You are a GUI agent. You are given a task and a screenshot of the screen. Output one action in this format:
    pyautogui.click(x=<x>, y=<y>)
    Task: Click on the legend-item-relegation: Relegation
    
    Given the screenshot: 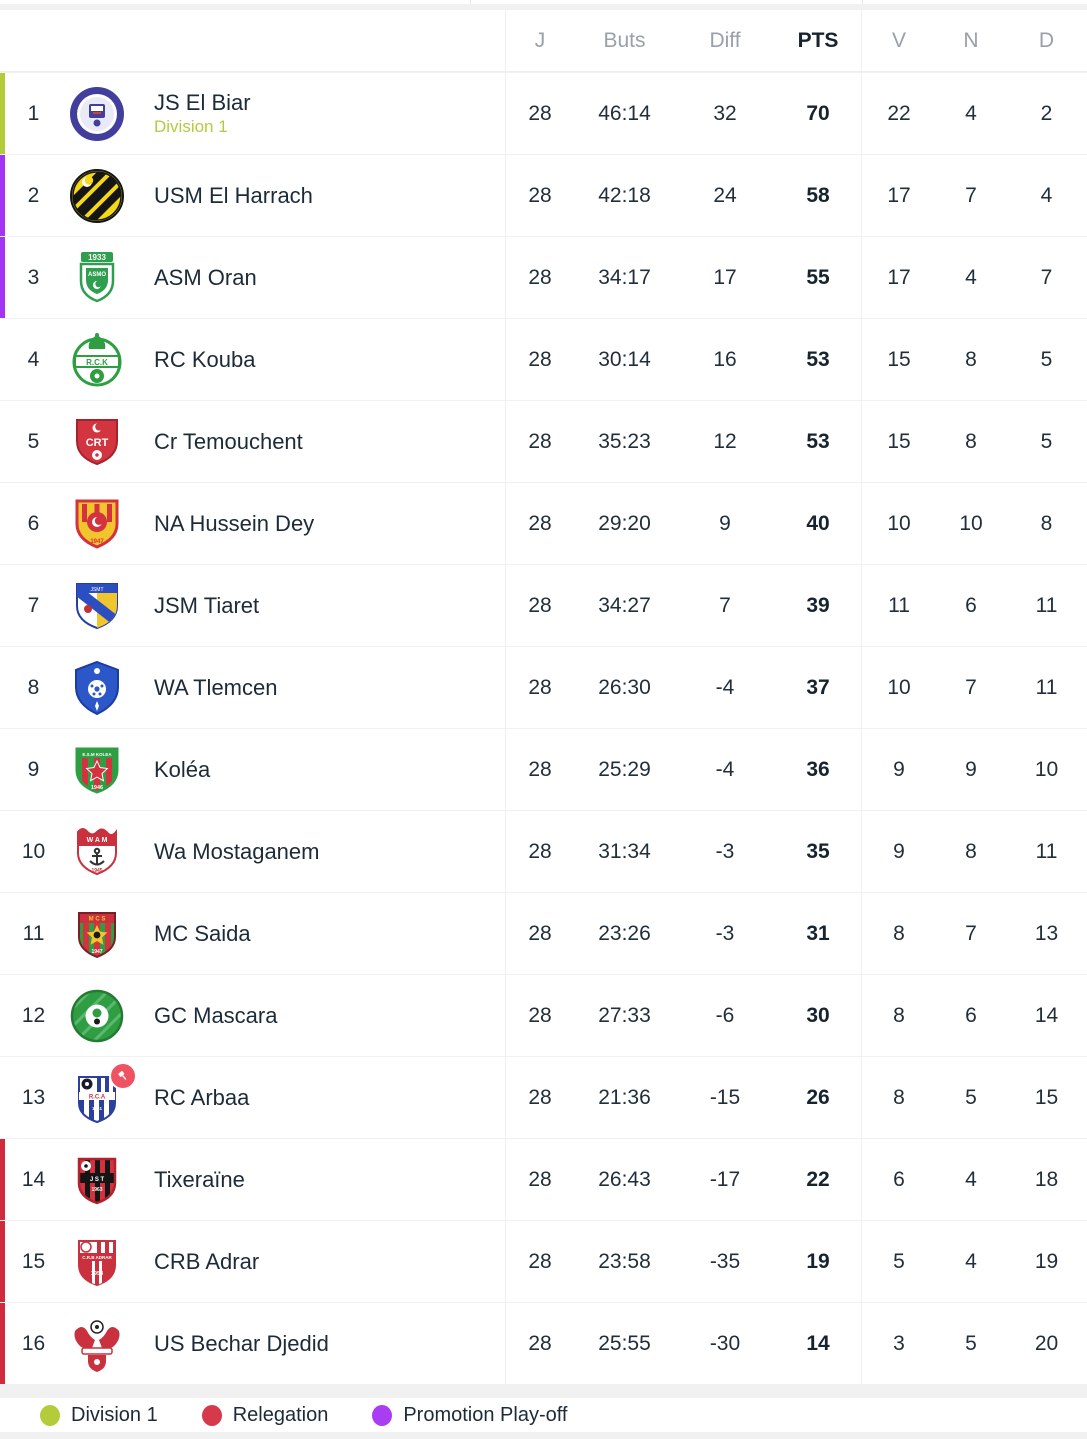 What is the action you would take?
    pyautogui.click(x=264, y=1415)
    